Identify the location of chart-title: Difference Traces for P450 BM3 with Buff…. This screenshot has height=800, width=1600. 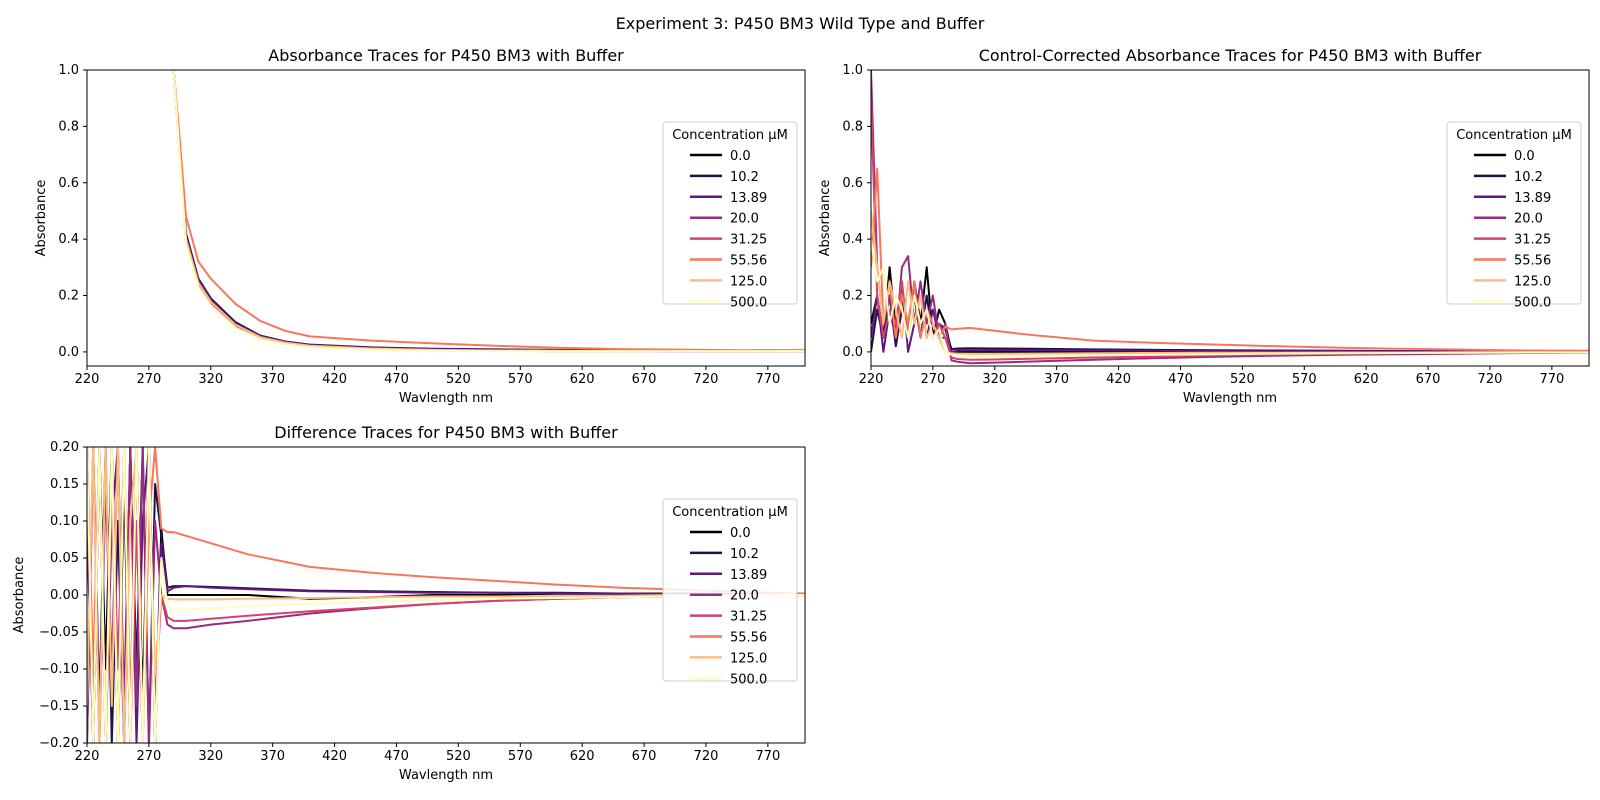
(446, 432).